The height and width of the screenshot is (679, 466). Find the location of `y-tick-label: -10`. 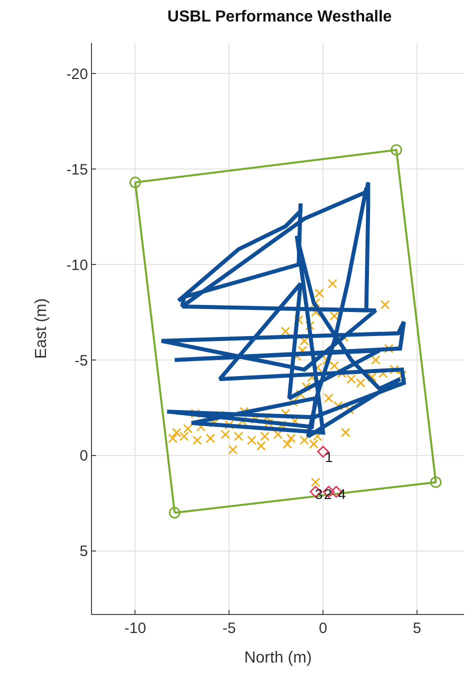

y-tick-label: -10 is located at coordinates (77, 265).